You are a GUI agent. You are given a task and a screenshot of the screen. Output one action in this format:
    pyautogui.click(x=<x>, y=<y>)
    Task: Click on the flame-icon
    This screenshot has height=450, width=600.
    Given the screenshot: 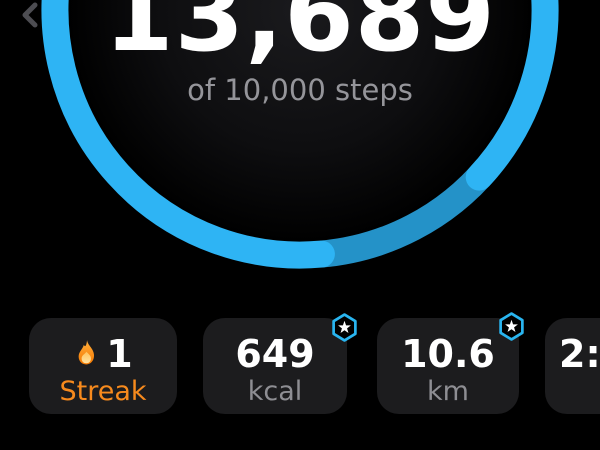 What is the action you would take?
    pyautogui.click(x=86, y=351)
    